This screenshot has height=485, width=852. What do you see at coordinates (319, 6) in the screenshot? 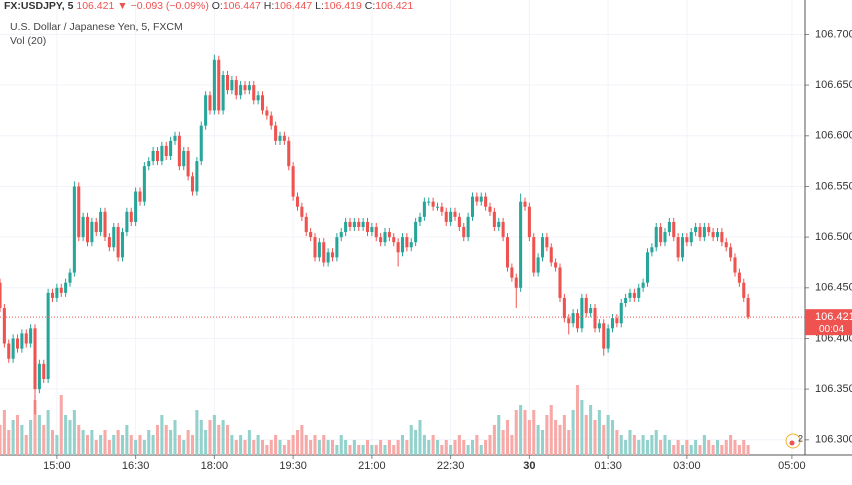
I see `quote-l-label: L:` at bounding box center [319, 6].